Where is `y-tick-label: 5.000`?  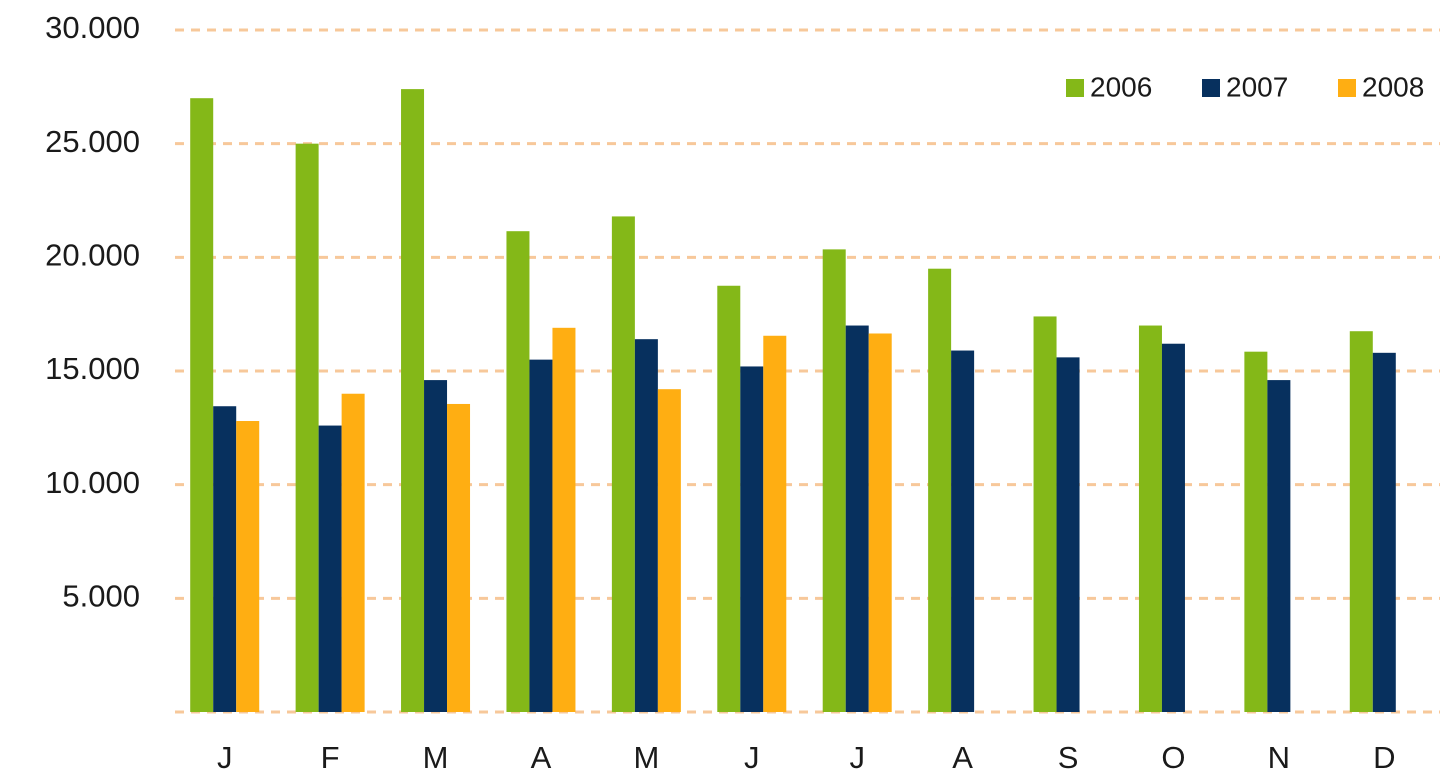 y-tick-label: 5.000 is located at coordinates (101, 596).